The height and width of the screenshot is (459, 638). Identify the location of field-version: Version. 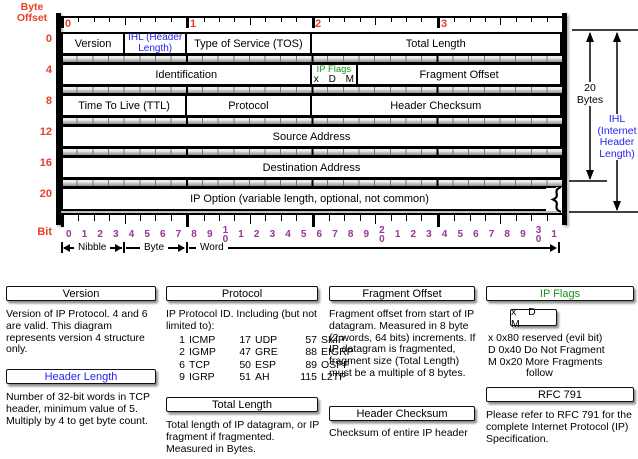
(94, 43).